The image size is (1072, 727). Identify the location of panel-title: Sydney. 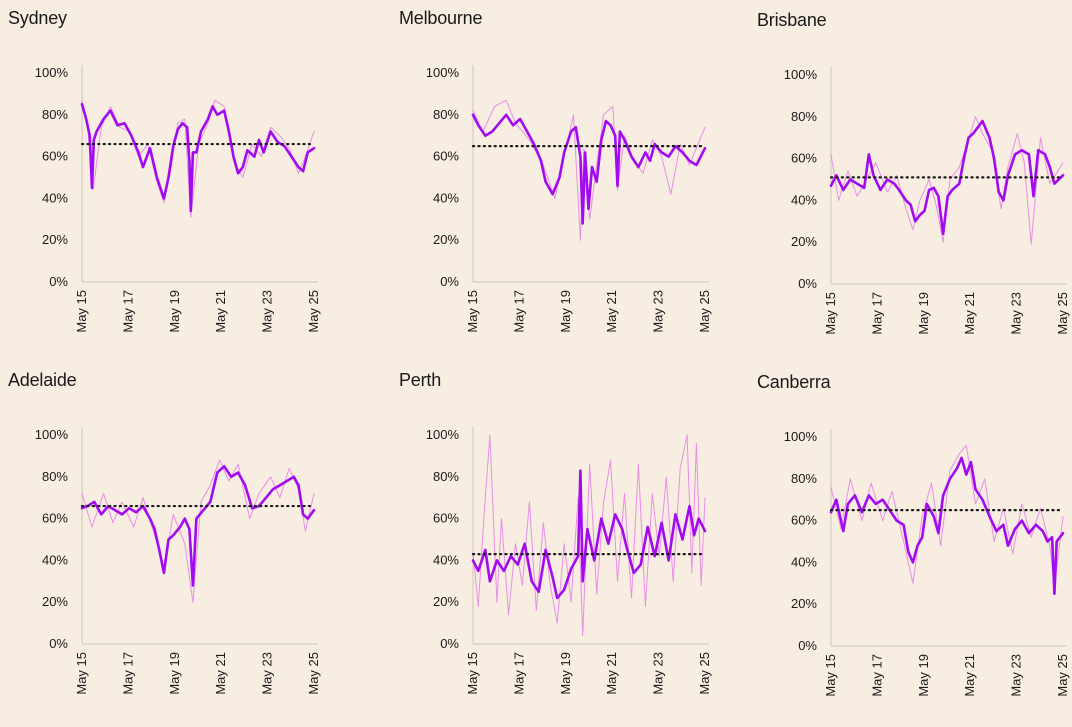
(37, 18).